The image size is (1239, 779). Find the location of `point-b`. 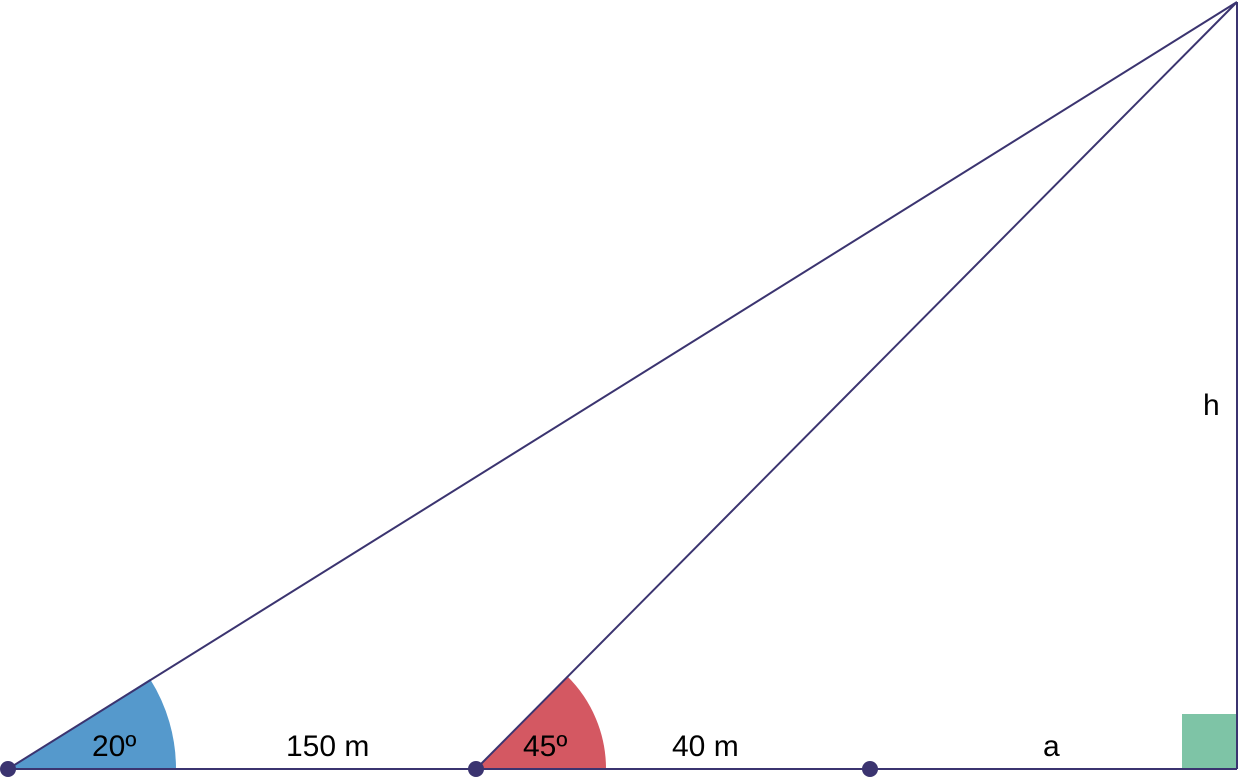

point-b is located at coordinates (476, 769).